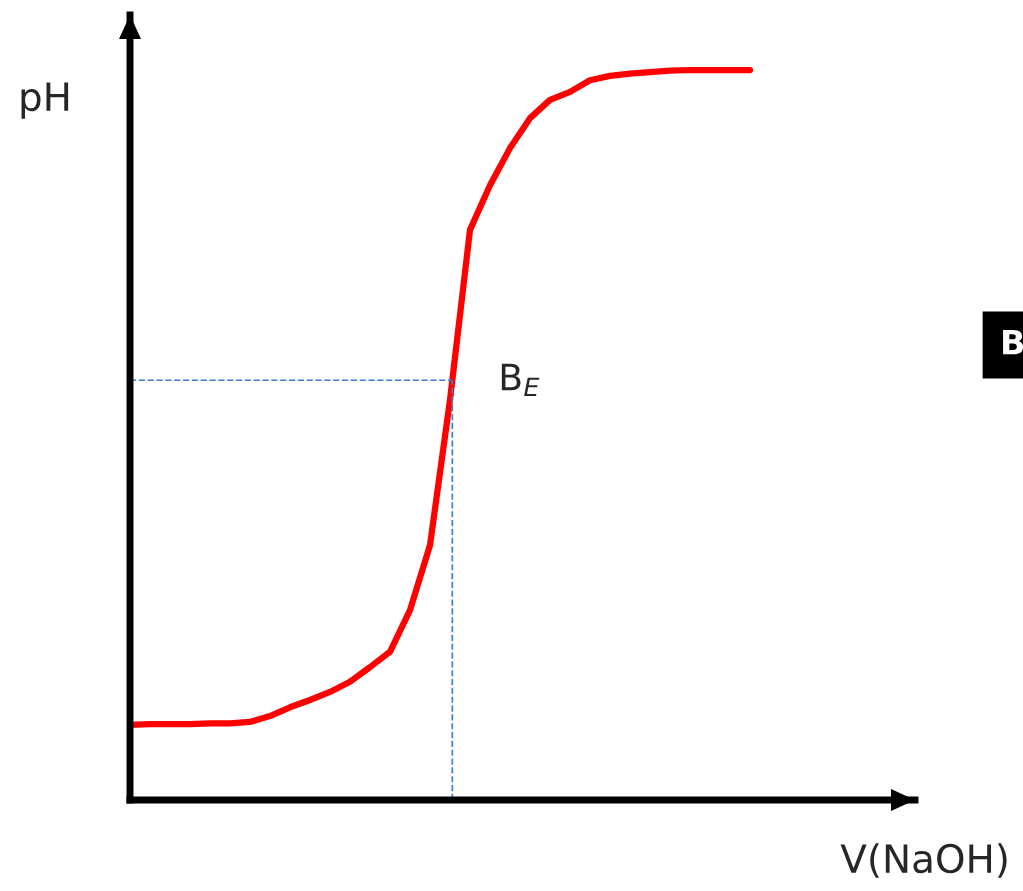 The image size is (1023, 891). I want to click on x-axis-title: V(NaOH), so click(923, 860).